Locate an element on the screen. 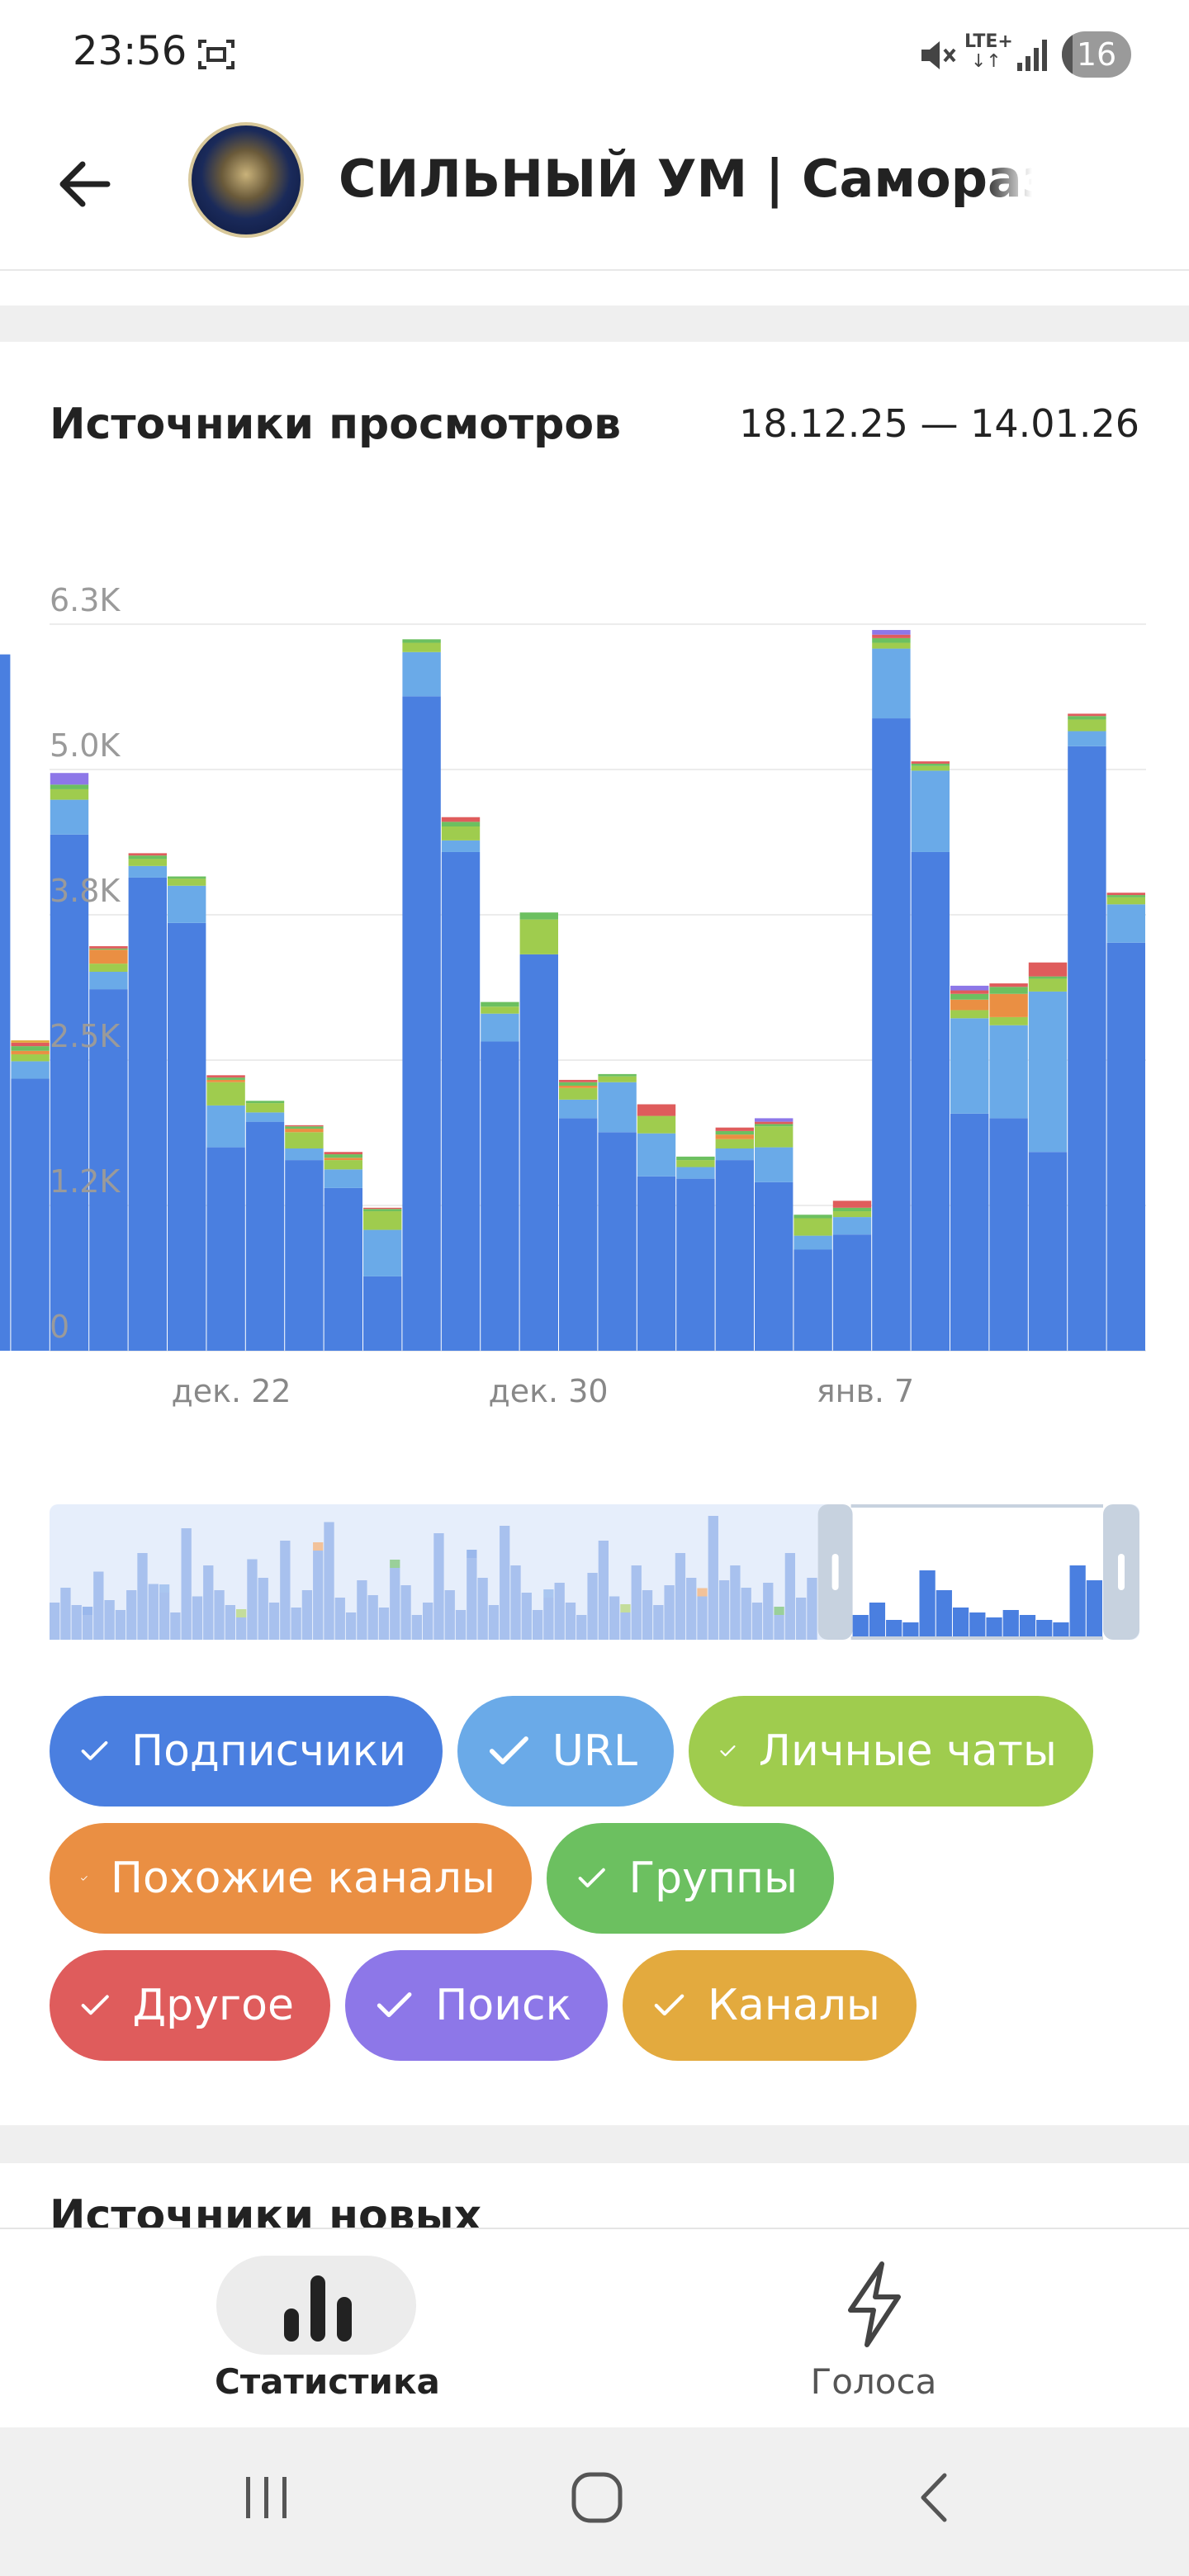  navigator-window is located at coordinates (978, 1572).